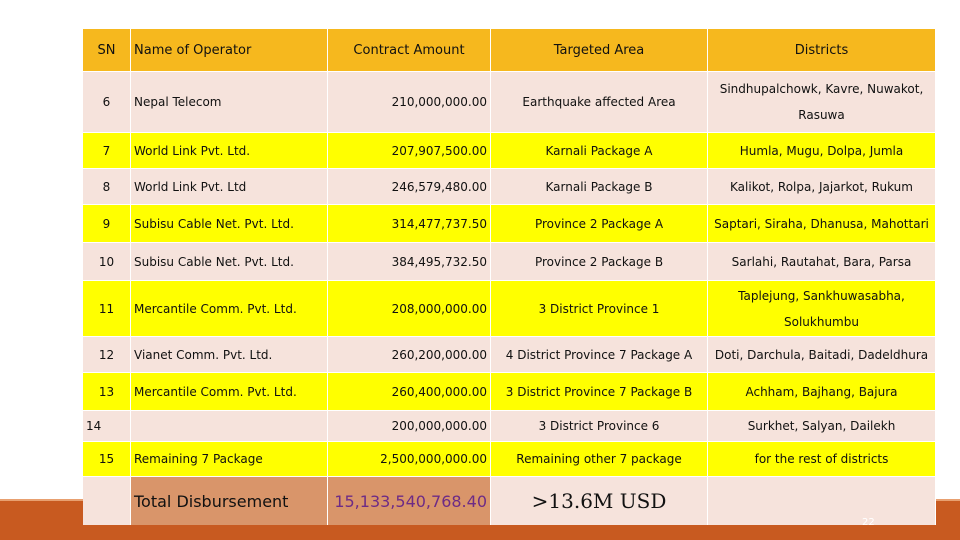  What do you see at coordinates (409, 500) in the screenshot?
I see `total-amount: 15,133,540,768.40` at bounding box center [409, 500].